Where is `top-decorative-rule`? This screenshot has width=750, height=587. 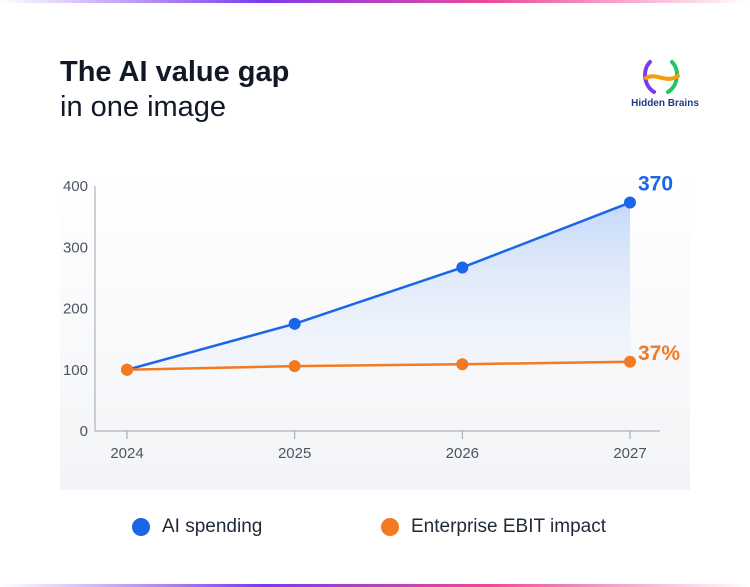
top-decorative-rule is located at coordinates (375, 1).